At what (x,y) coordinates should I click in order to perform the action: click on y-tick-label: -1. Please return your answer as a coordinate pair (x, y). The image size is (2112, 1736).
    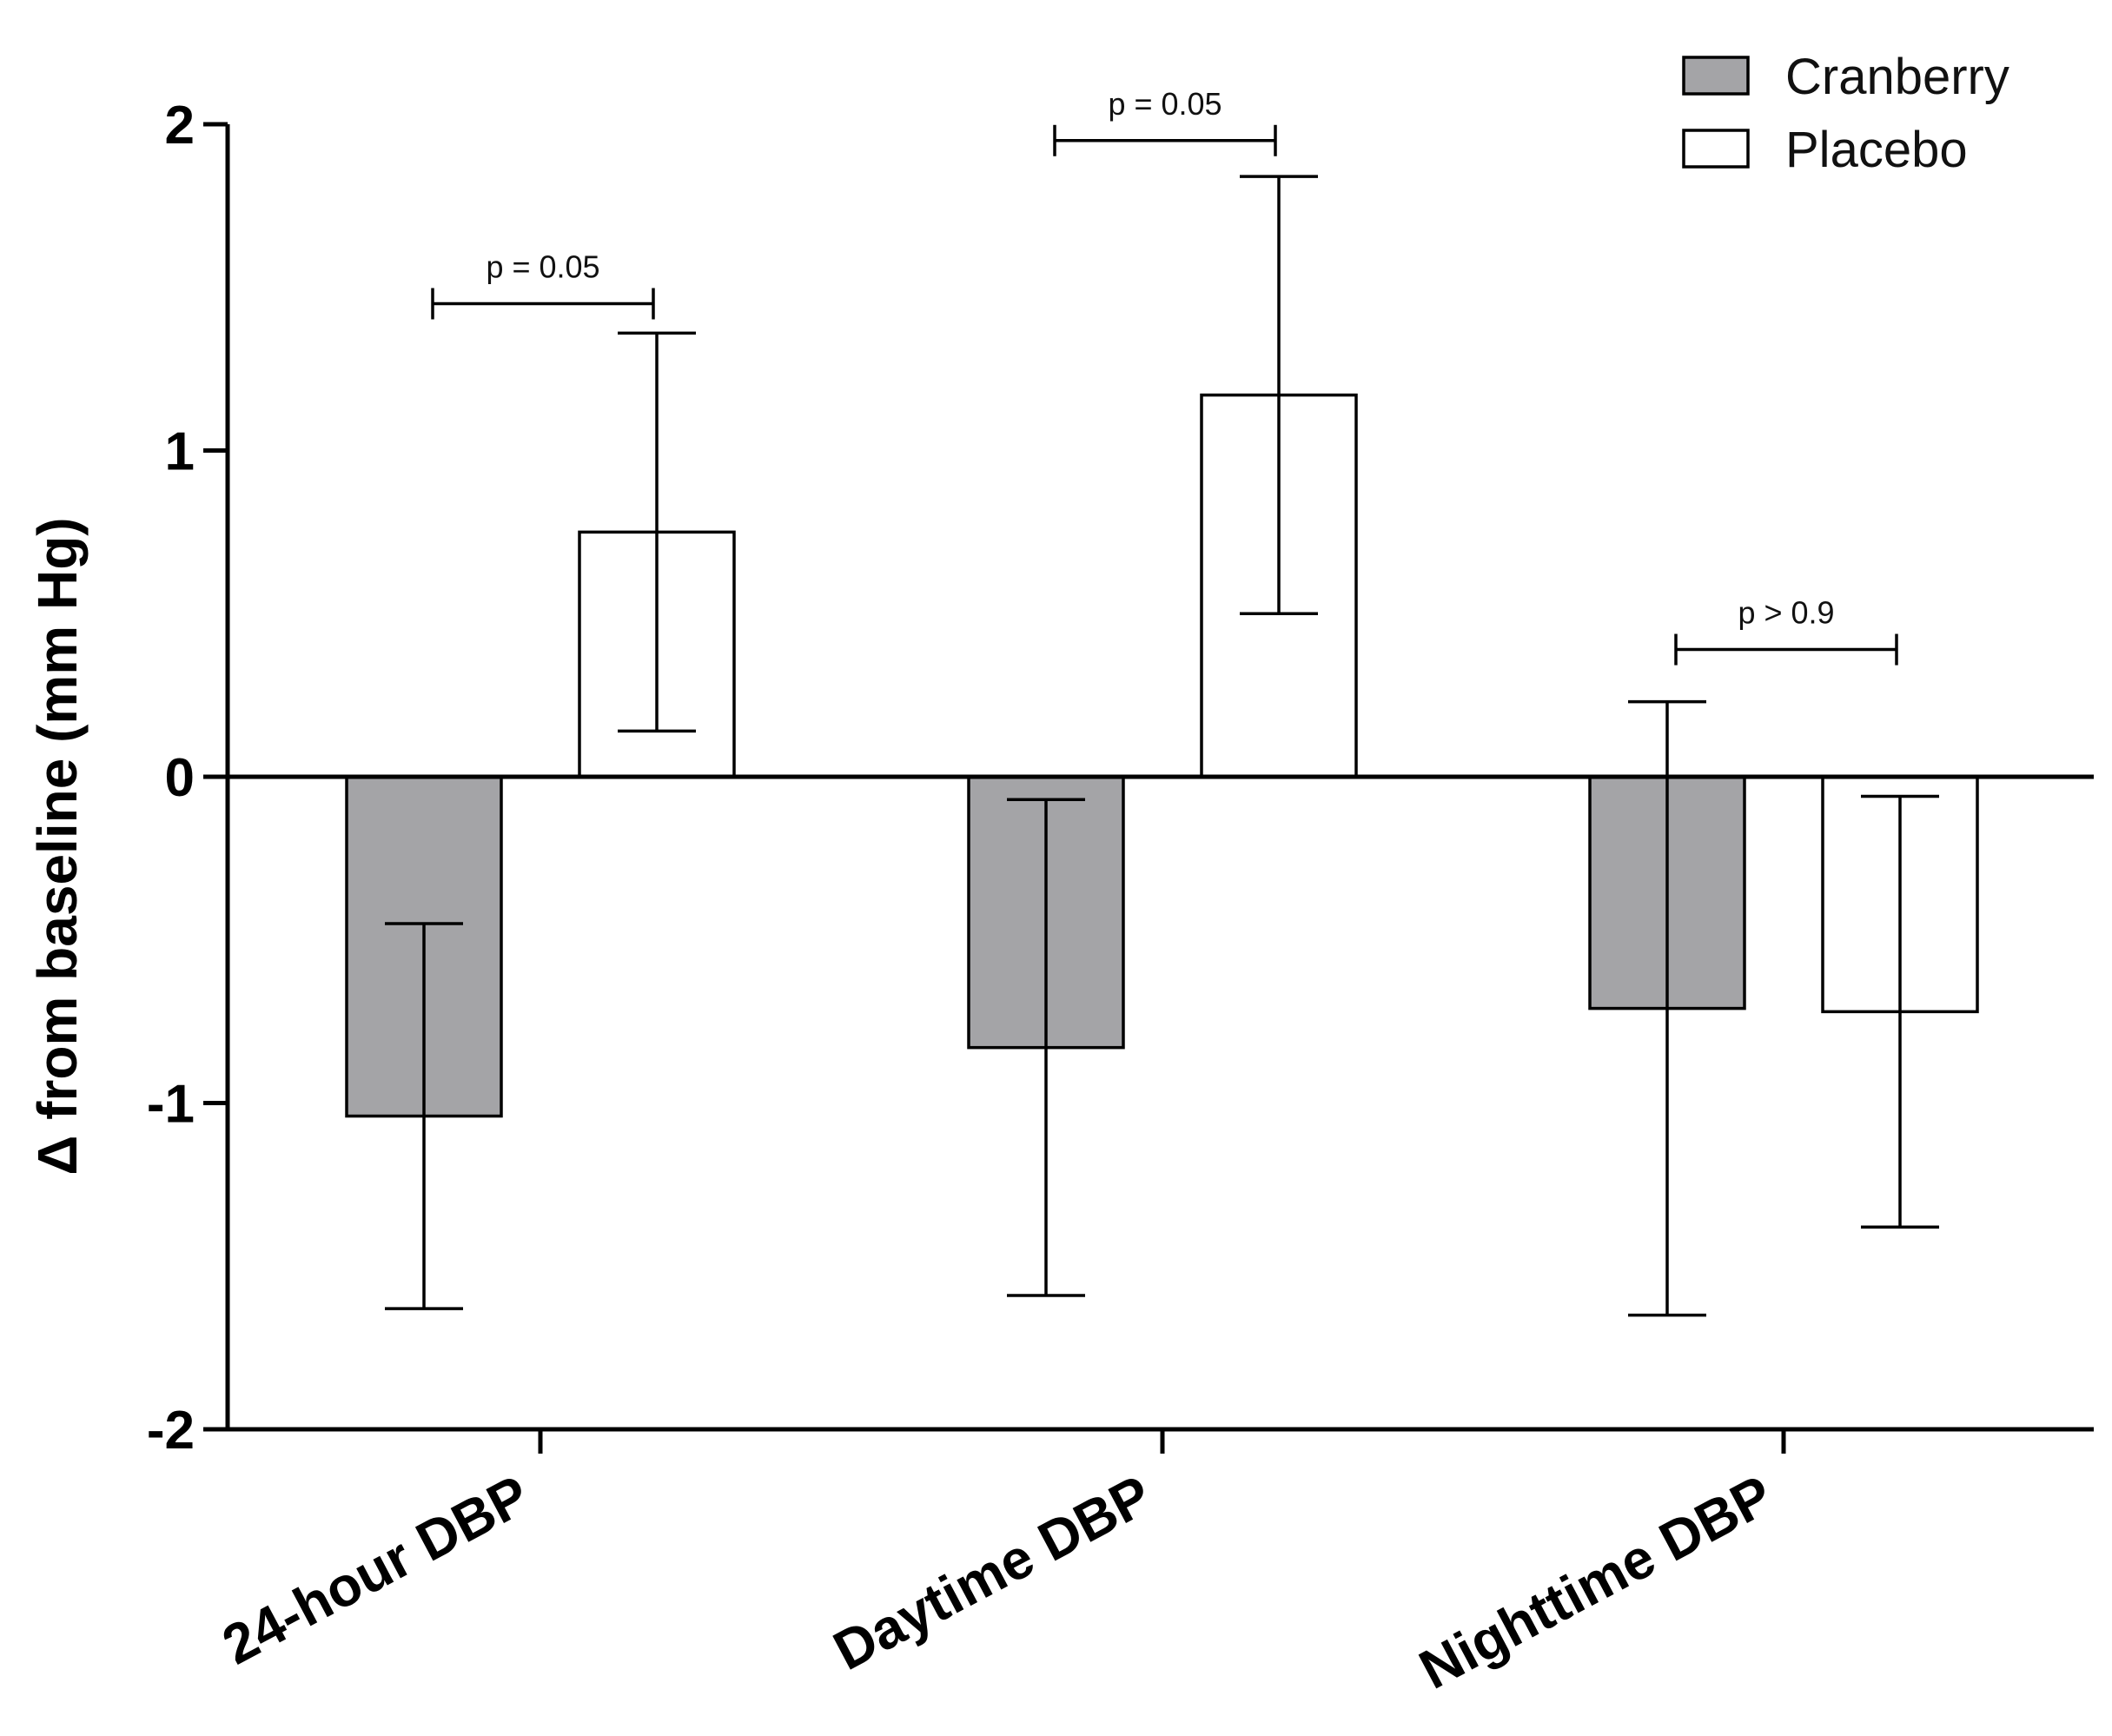
    Looking at the image, I should click on (171, 1105).